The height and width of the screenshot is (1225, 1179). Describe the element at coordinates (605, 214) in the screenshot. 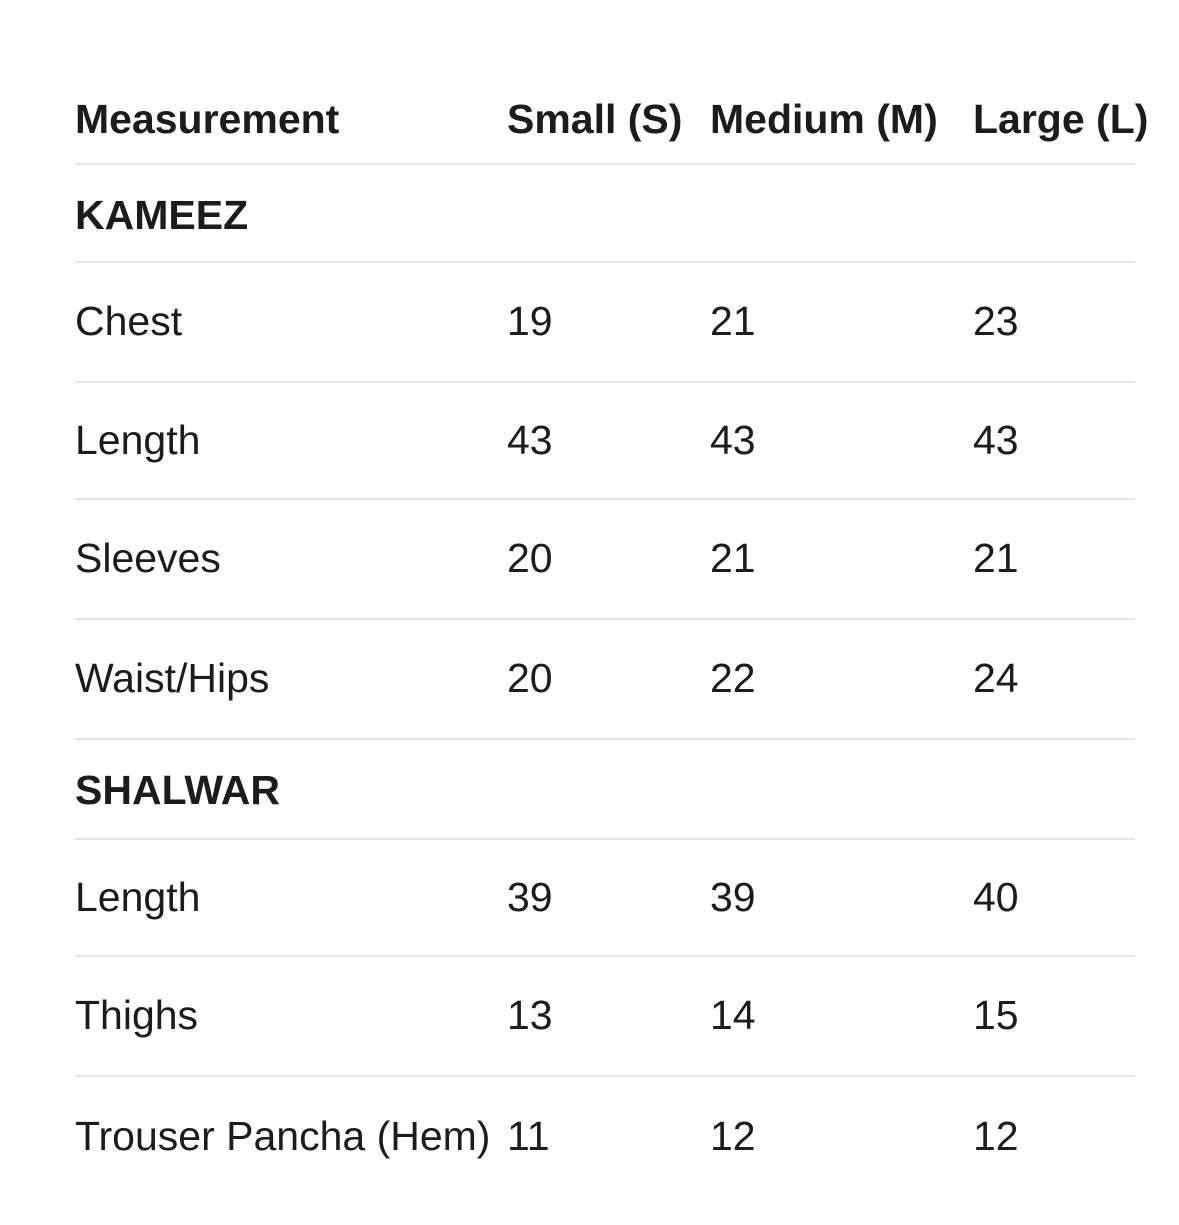

I see `section-header-kameez: KAMEEZ` at that location.